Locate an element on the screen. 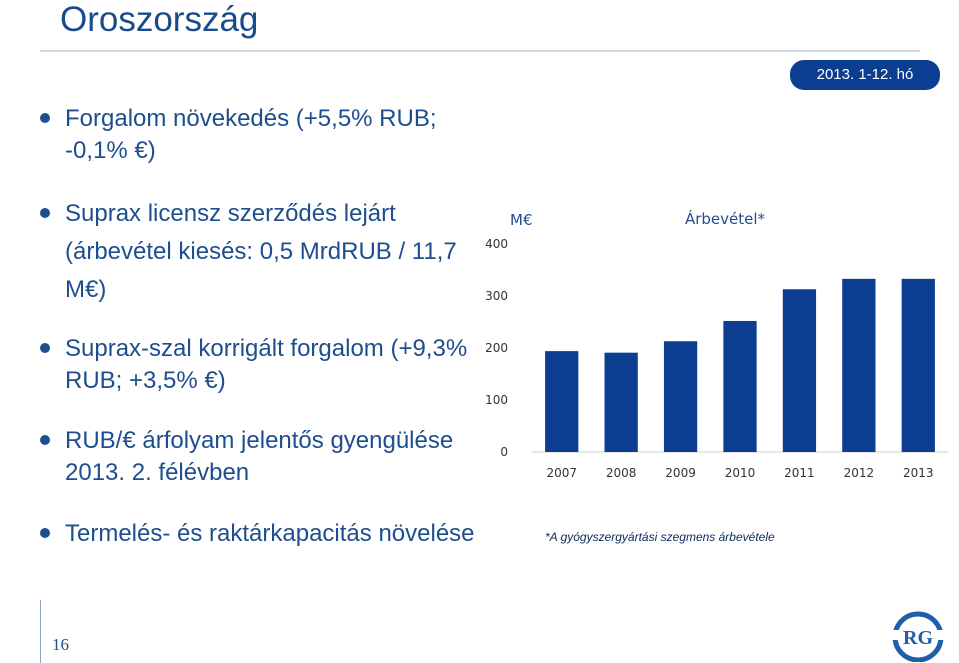 The width and height of the screenshot is (959, 663). x-tick-label: 2008 is located at coordinates (621, 473).